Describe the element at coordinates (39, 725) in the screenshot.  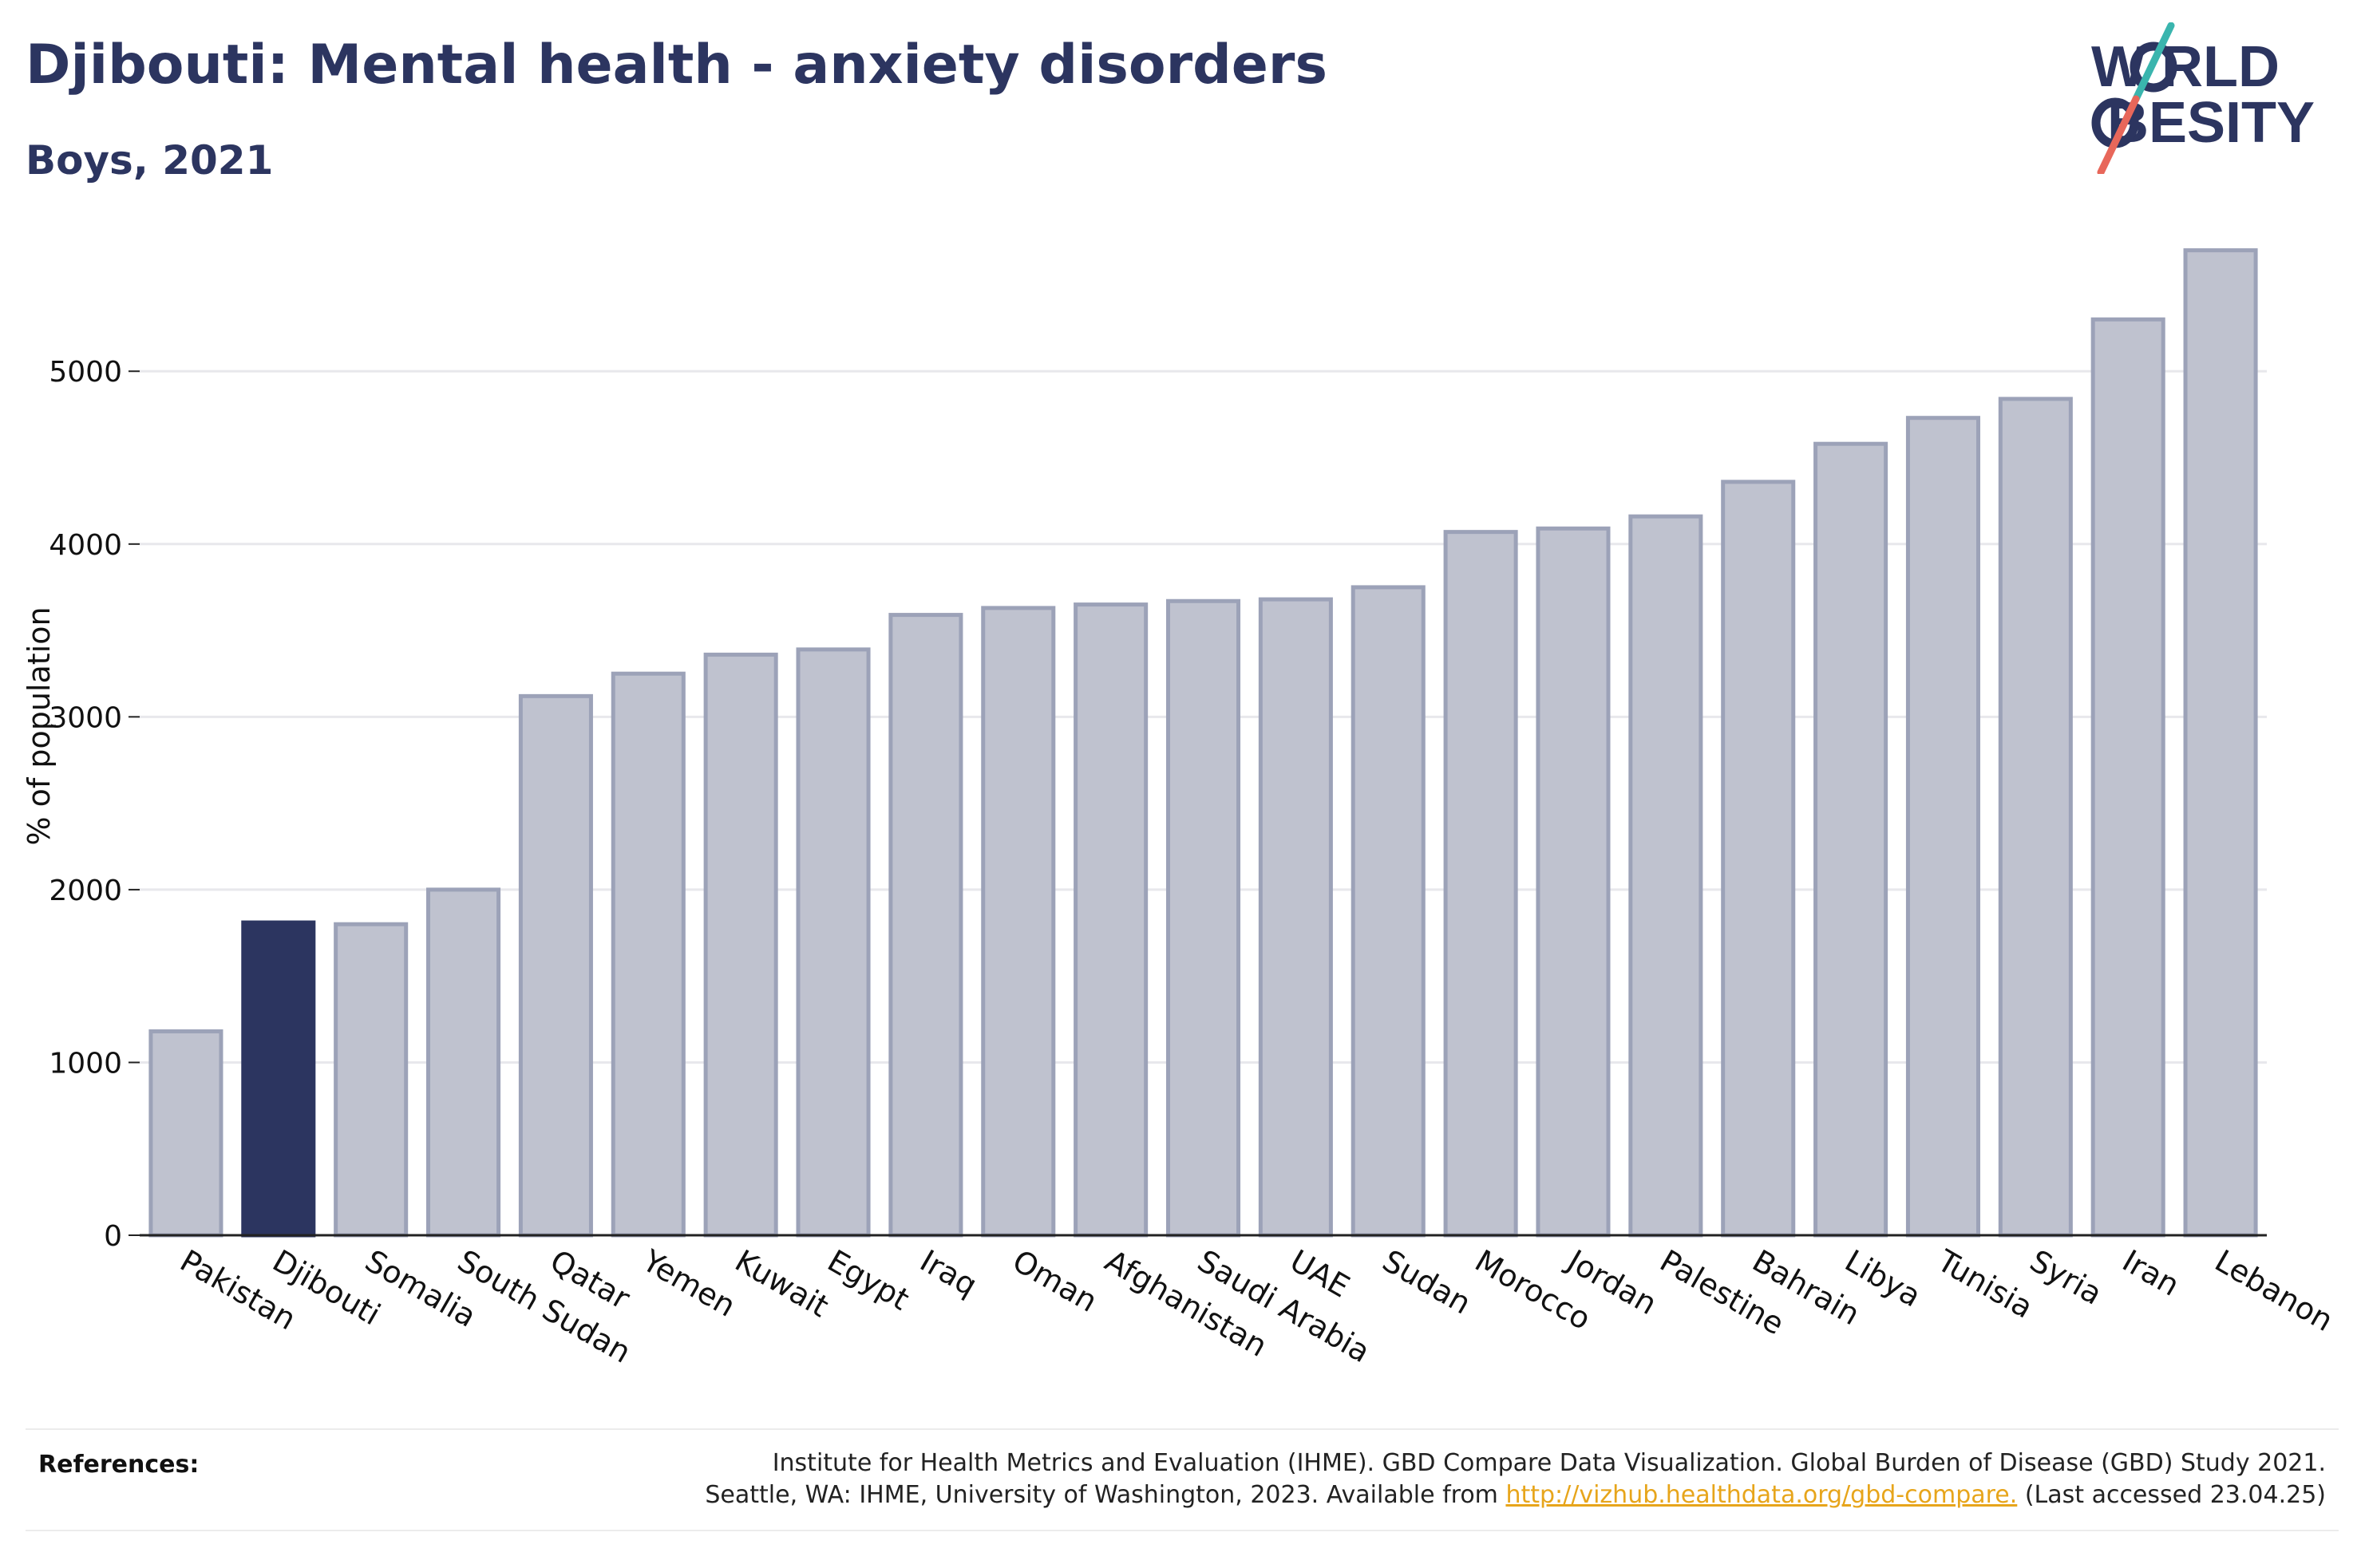
I see `y-axis-label: % of population` at that location.